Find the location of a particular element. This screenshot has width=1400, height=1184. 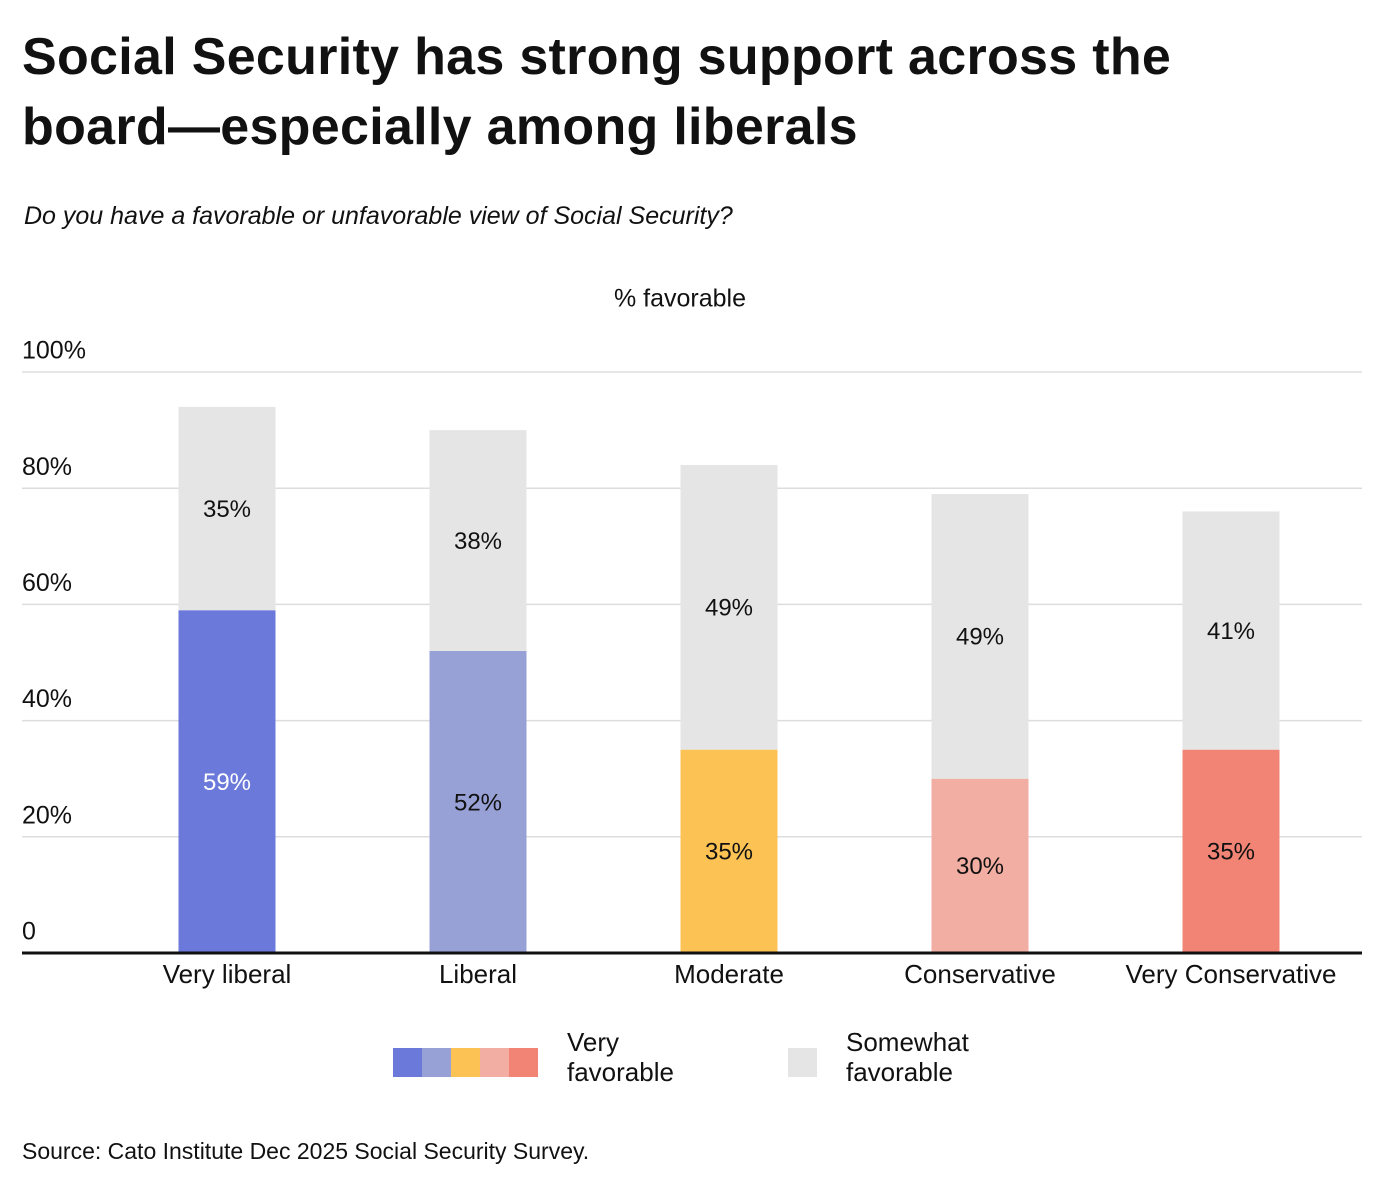

x-tick-label: Conservative is located at coordinates (980, 974).